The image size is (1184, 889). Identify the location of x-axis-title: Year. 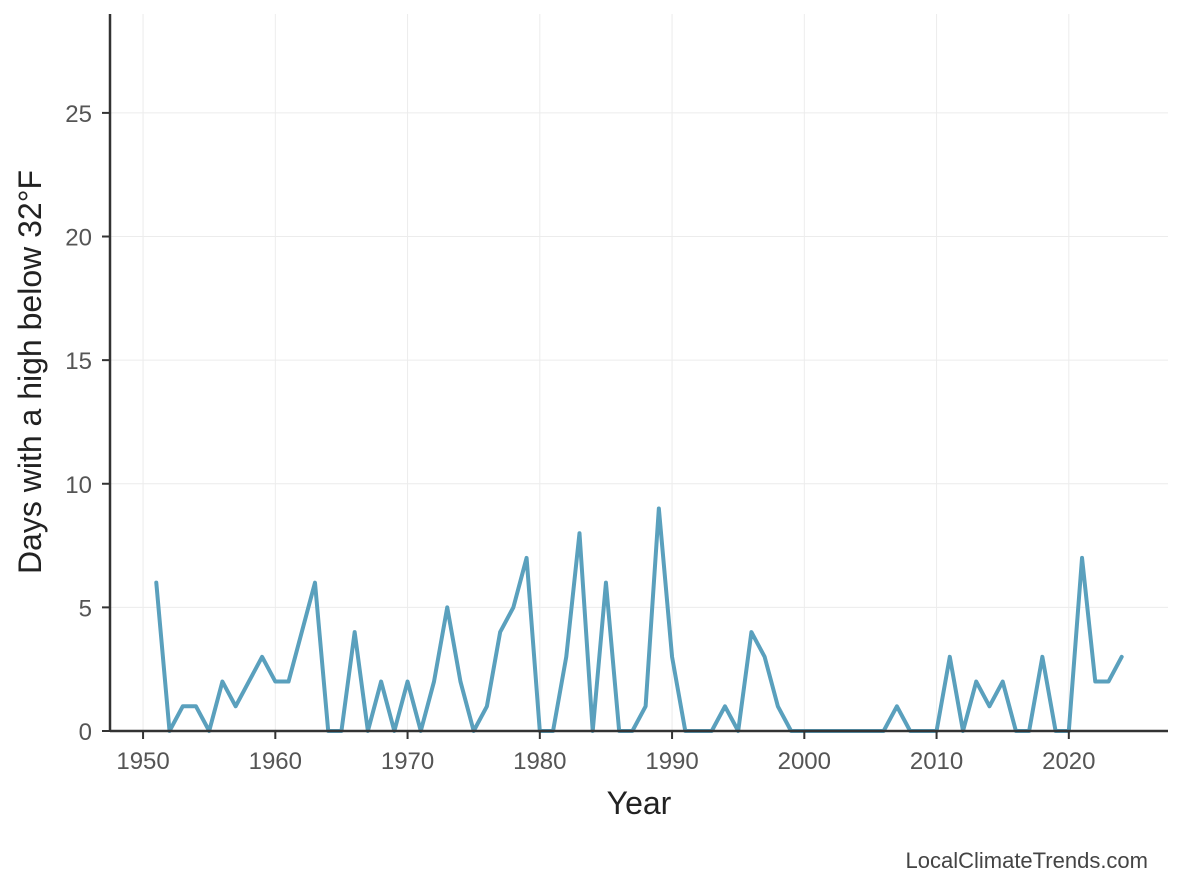
(639, 803).